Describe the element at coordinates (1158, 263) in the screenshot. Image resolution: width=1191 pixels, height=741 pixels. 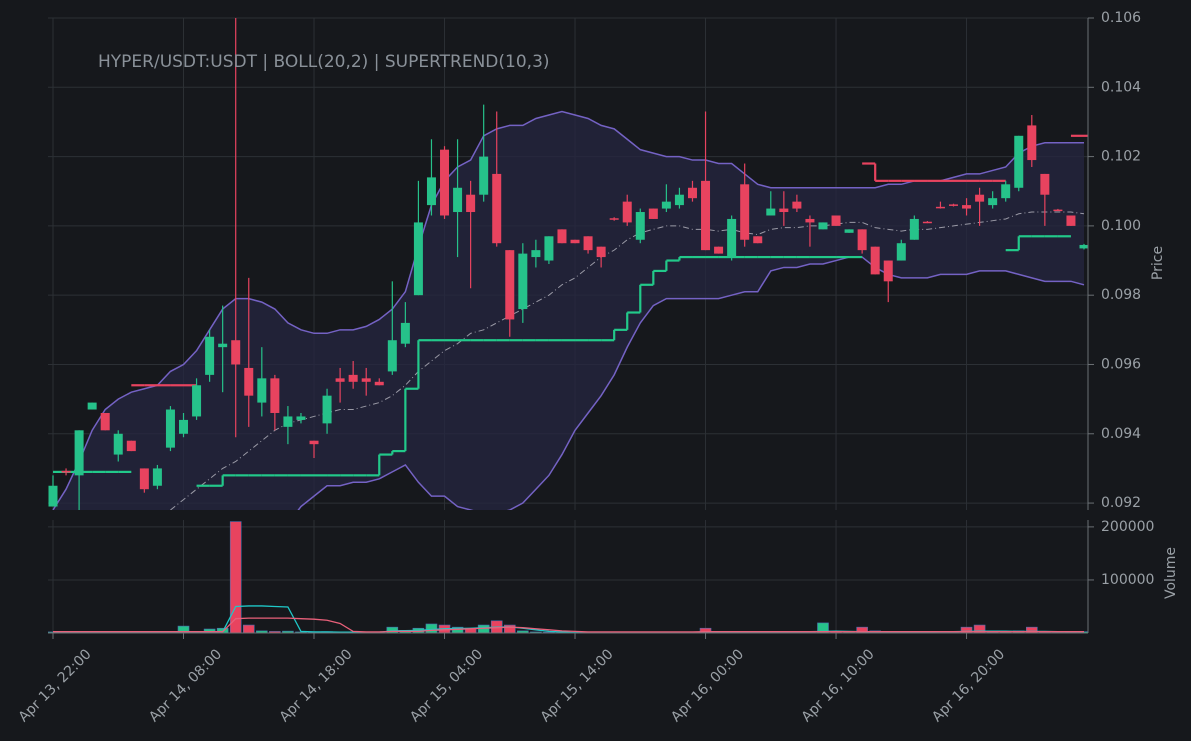
I see `y-axis-label: Price` at that location.